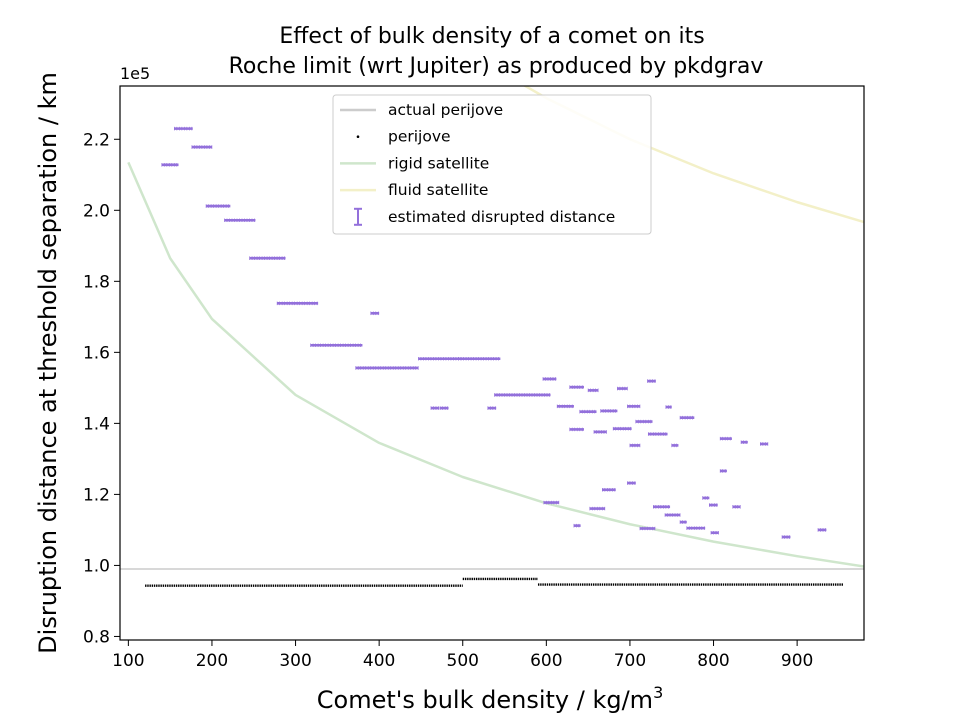 This screenshot has width=960, height=720. I want to click on x-tick-label: 100, so click(128, 661).